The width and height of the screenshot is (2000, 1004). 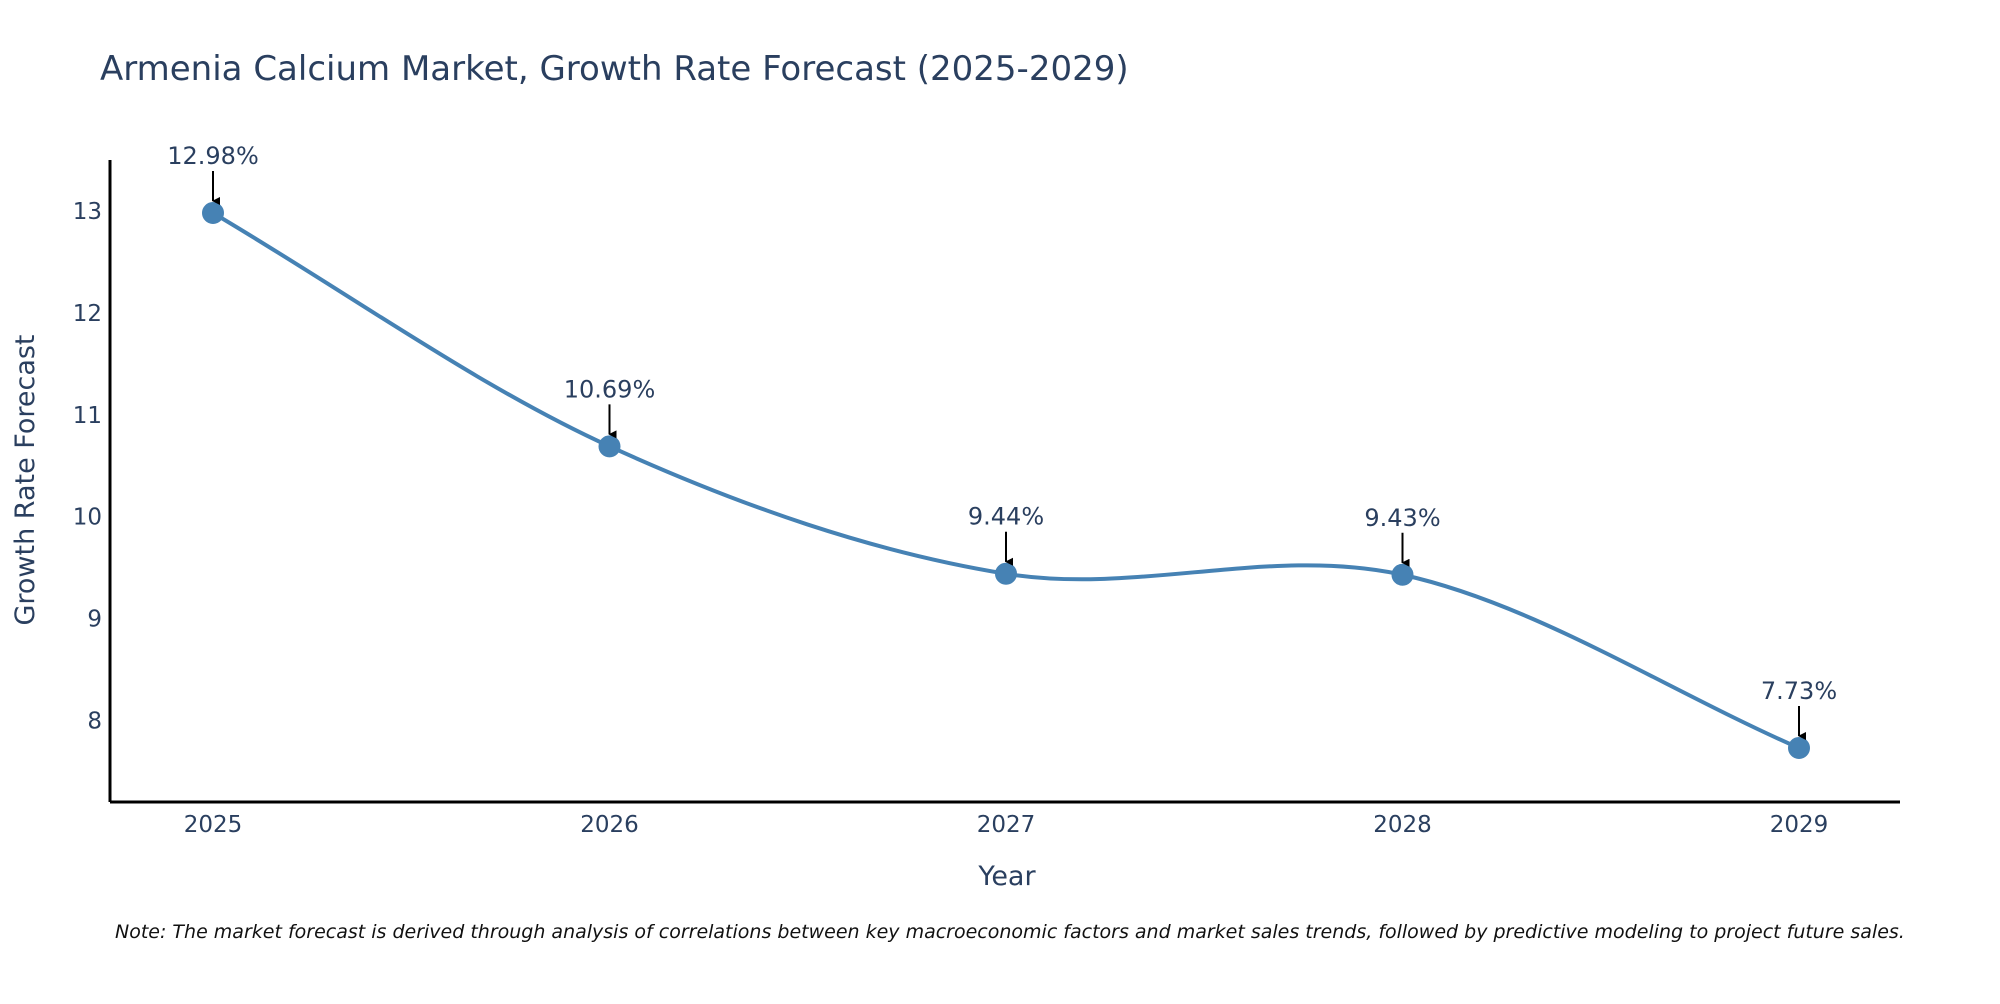 I want to click on data-label: 12.98%, so click(x=213, y=156).